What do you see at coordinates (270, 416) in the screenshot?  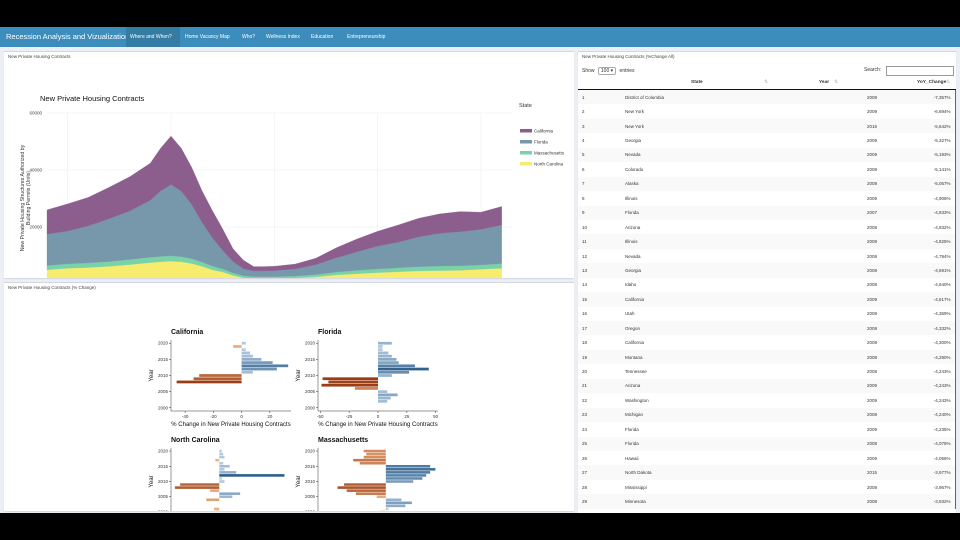 I see `x-tick-label: 20` at bounding box center [270, 416].